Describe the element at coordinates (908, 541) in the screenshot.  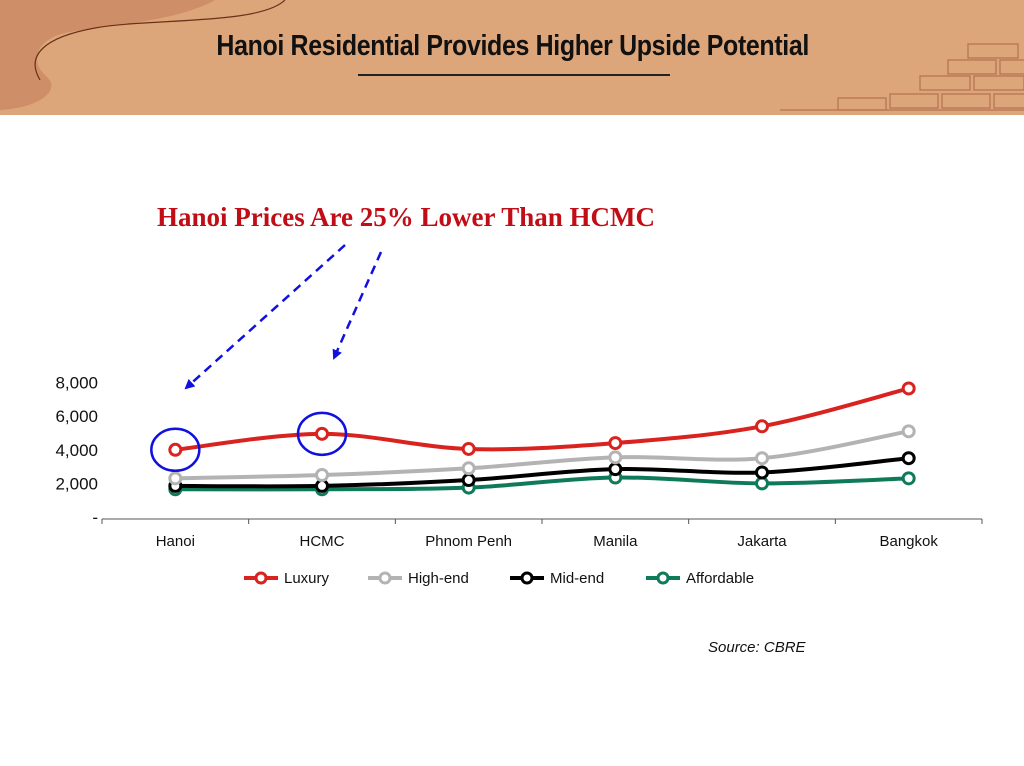
I see `x-tick-label: Bangkok` at that location.